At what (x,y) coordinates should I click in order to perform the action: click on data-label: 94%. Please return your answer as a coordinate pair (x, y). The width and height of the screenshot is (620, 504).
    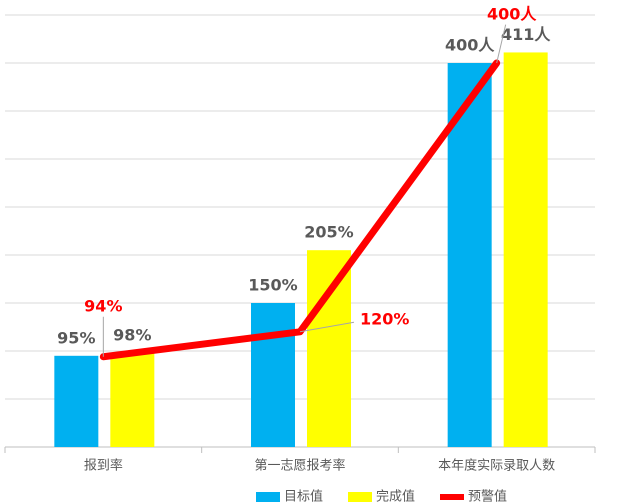
    Looking at the image, I should click on (103, 305).